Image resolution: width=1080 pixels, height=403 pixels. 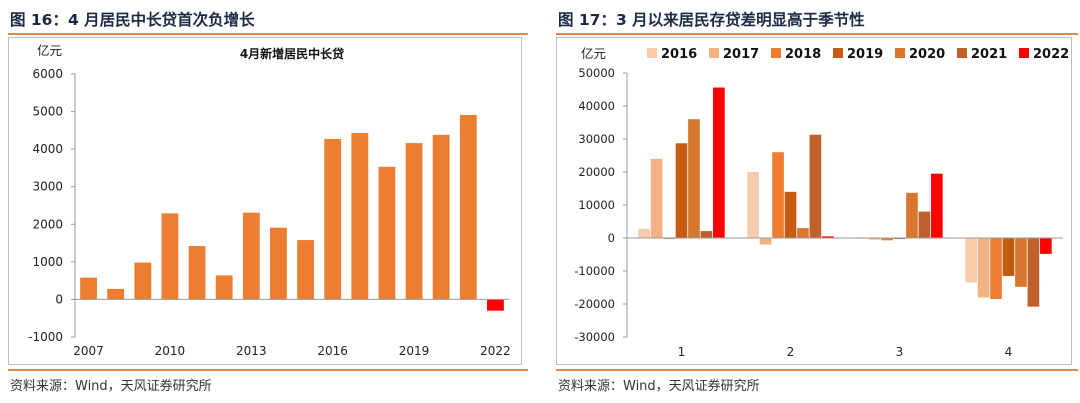 I want to click on y-tick-label: 30000, so click(x=596, y=139).